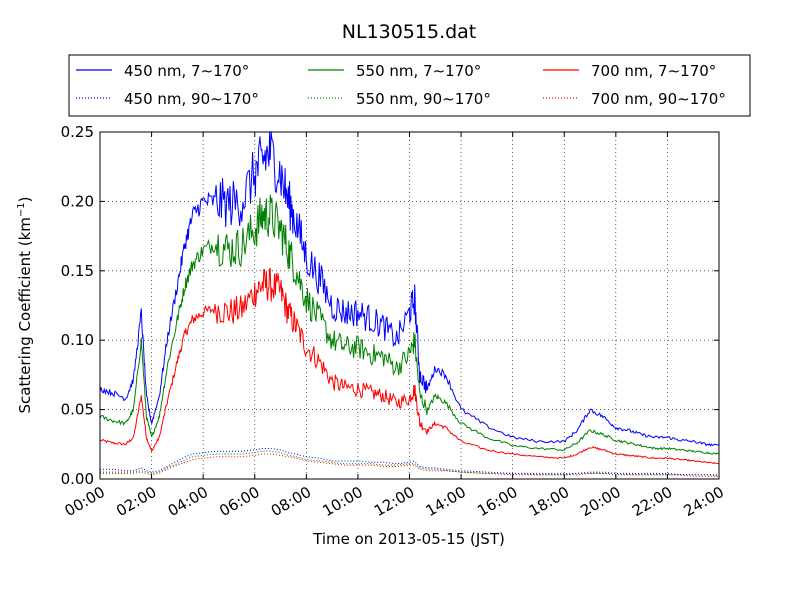  What do you see at coordinates (85, 501) in the screenshot?
I see `x-tick-label: 00:00` at bounding box center [85, 501].